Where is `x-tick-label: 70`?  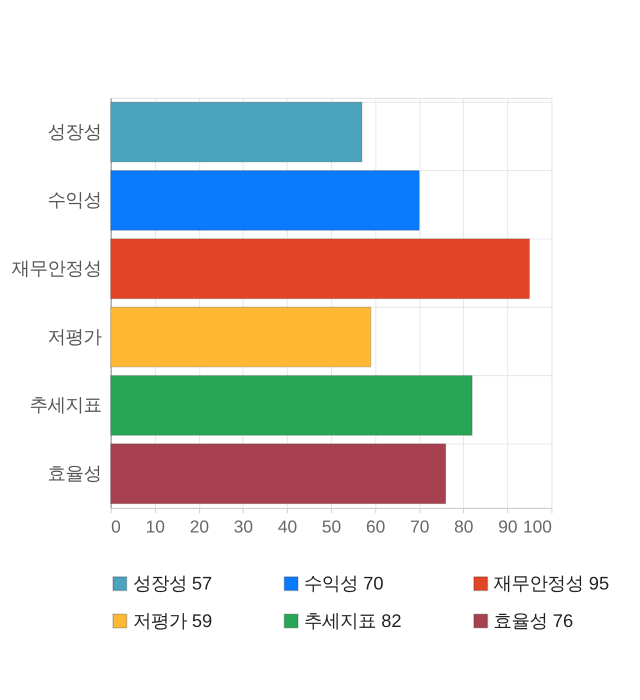
x-tick-label: 70 is located at coordinates (420, 526).